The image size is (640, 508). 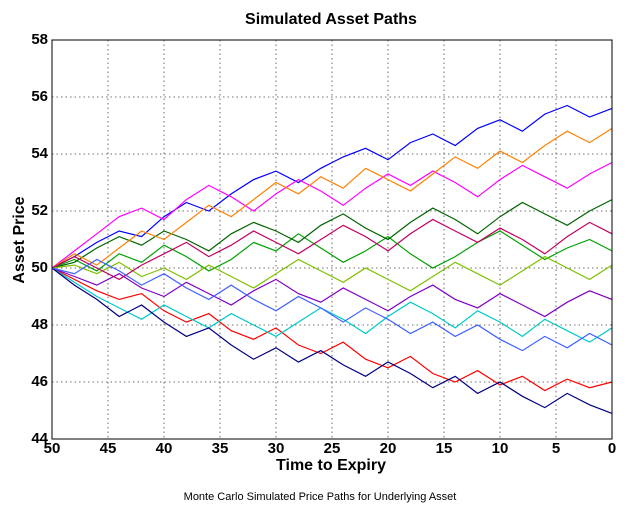 I want to click on x-tick-label: 45, so click(x=108, y=448).